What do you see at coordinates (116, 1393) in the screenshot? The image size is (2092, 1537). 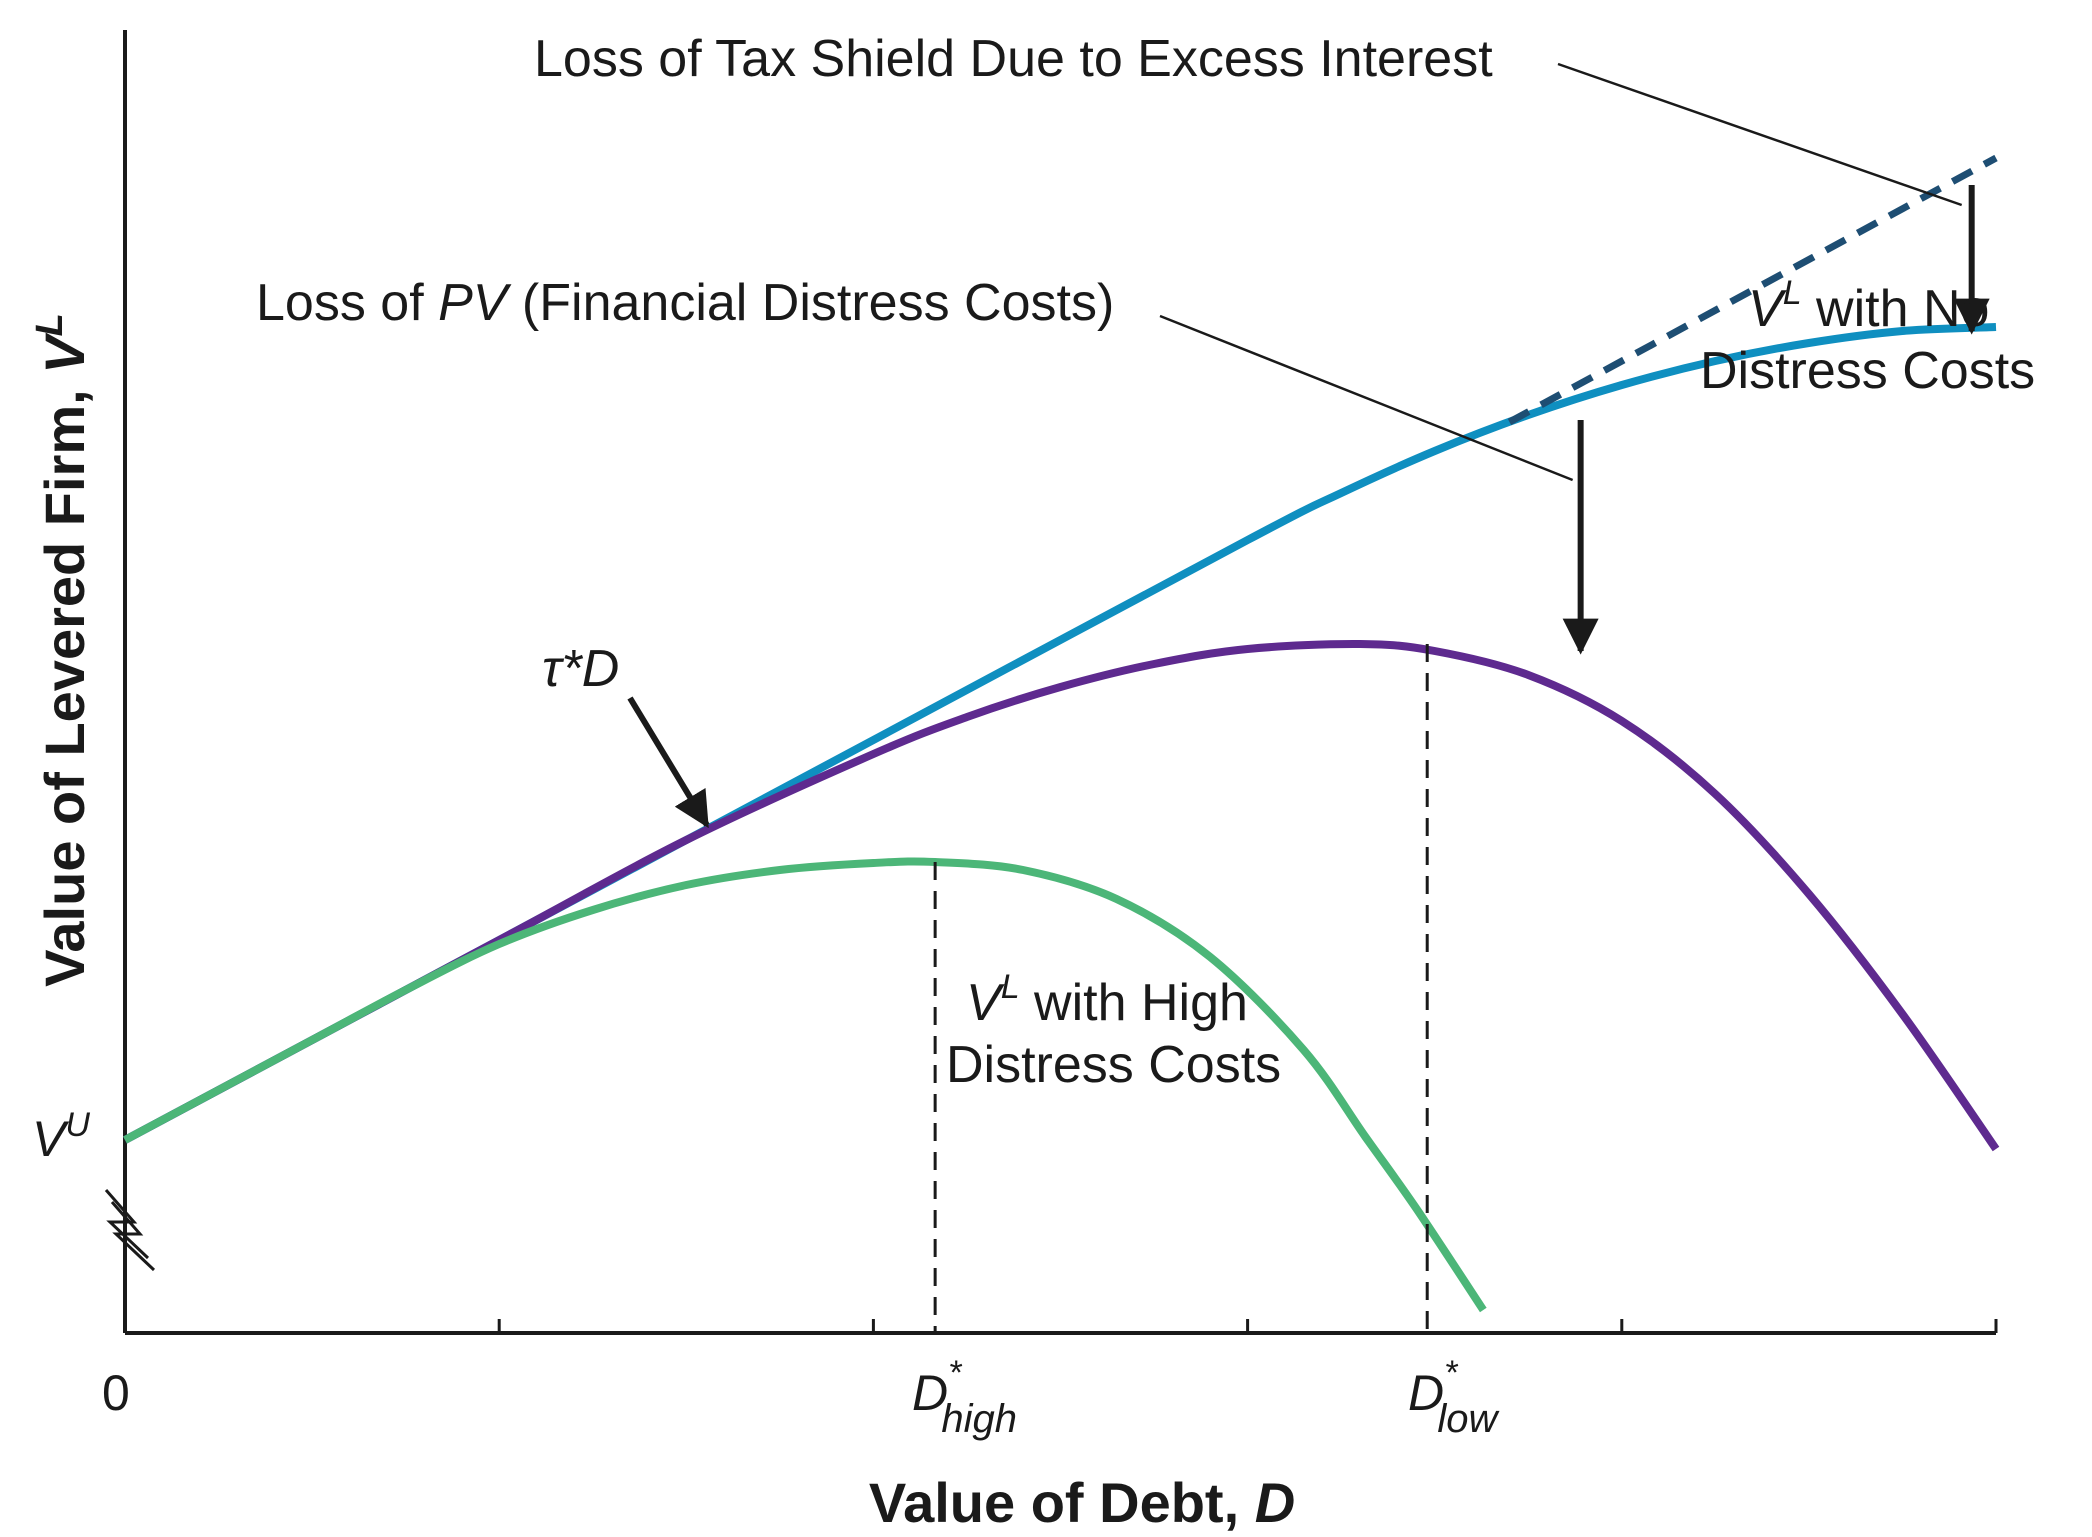 I see `x-origin-label: 0` at bounding box center [116, 1393].